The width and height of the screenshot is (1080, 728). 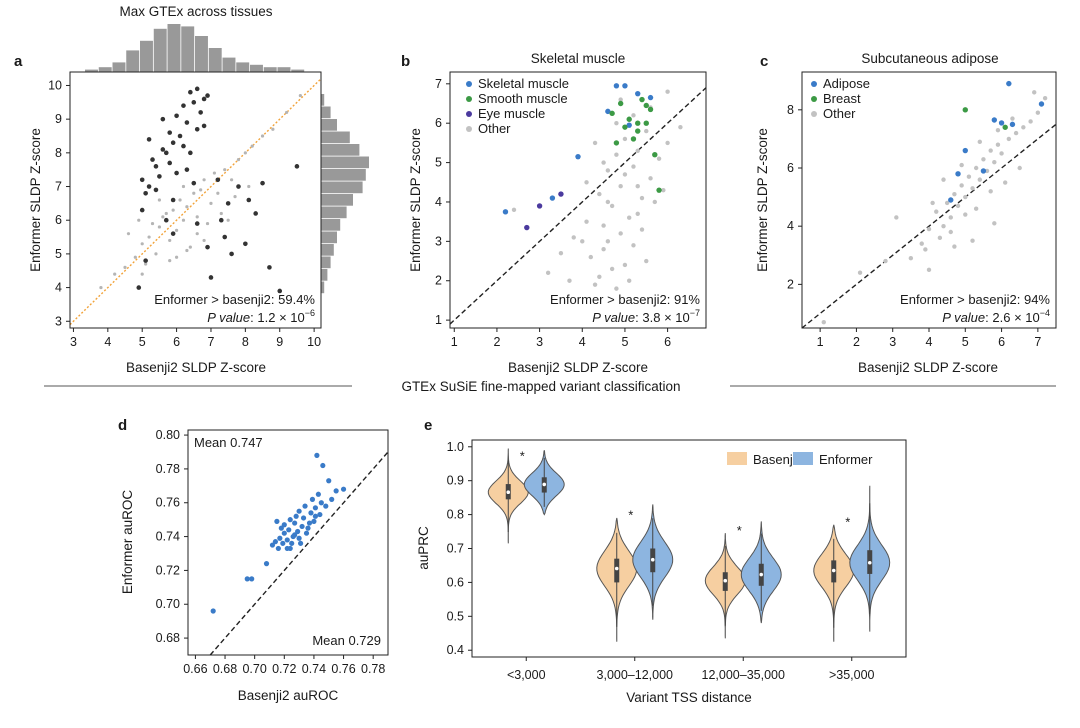 What do you see at coordinates (1041, 104) in the screenshot?
I see `panel-c-point-adipose` at bounding box center [1041, 104].